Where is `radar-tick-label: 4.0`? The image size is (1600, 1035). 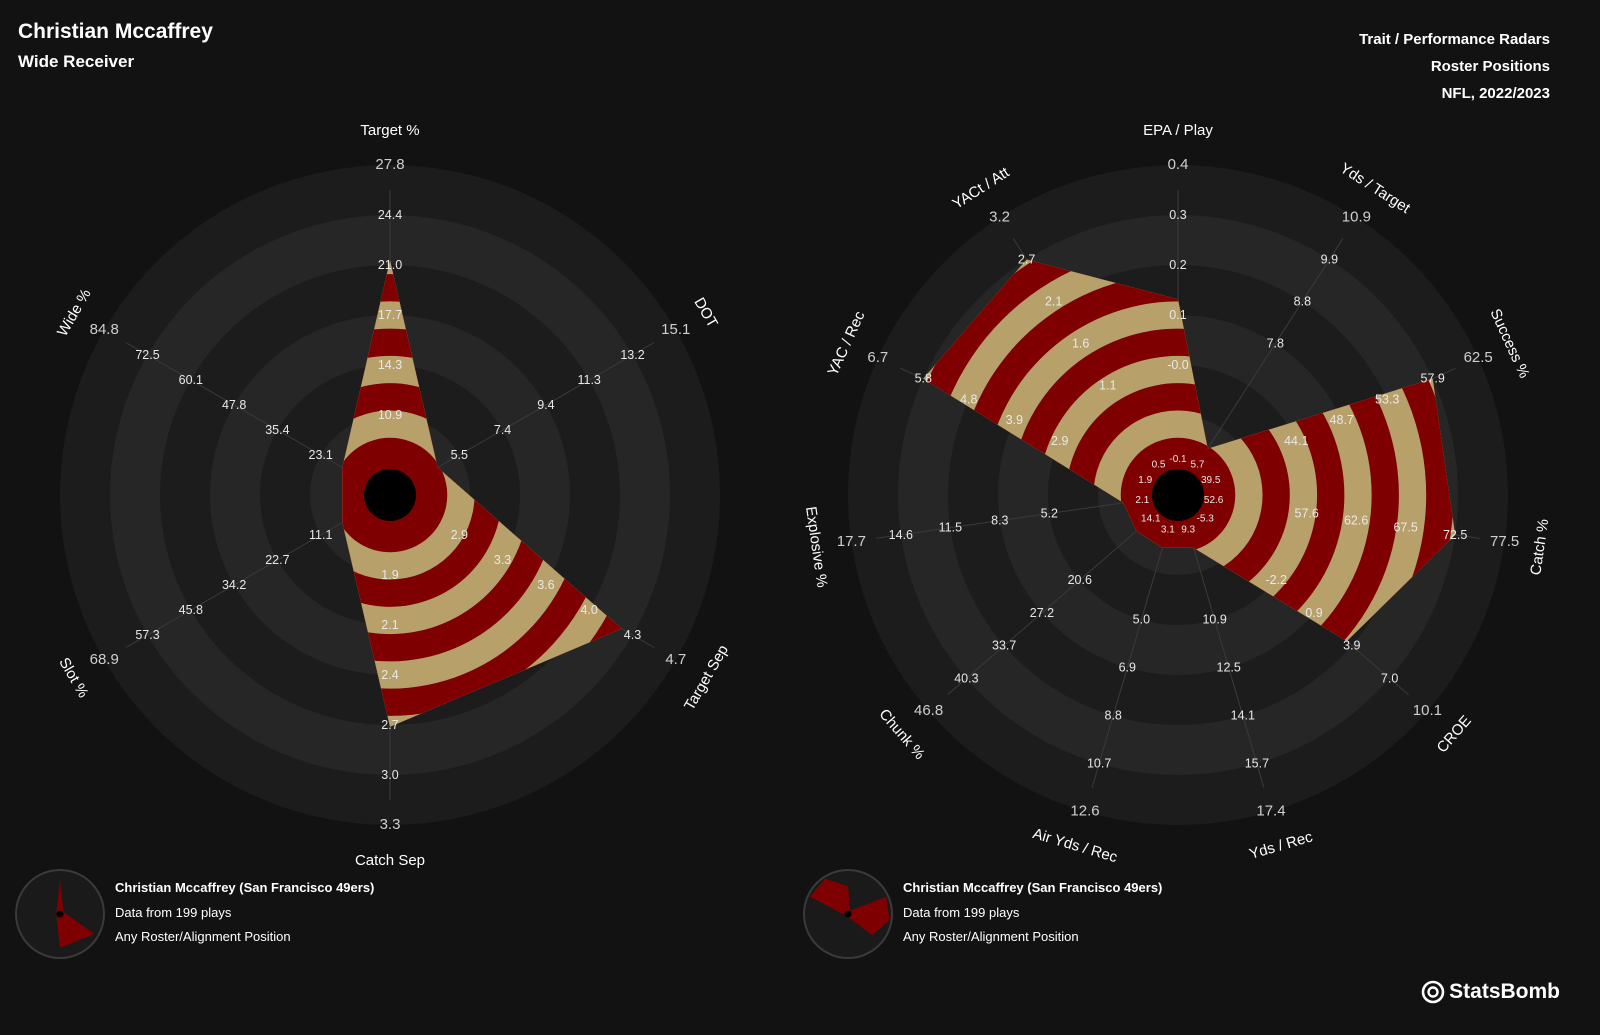
radar-tick-label: 4.0 is located at coordinates (588, 610).